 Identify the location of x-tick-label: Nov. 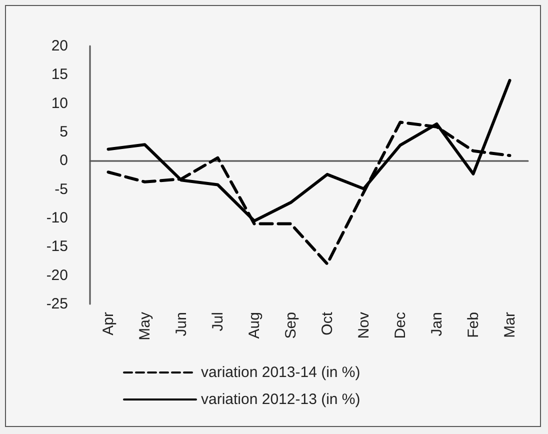
(363, 325).